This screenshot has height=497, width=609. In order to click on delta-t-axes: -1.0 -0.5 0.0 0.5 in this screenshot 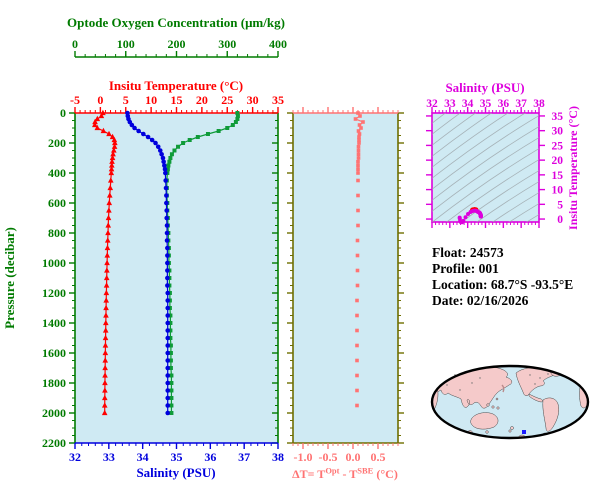, I will do `click(345, 285)`.